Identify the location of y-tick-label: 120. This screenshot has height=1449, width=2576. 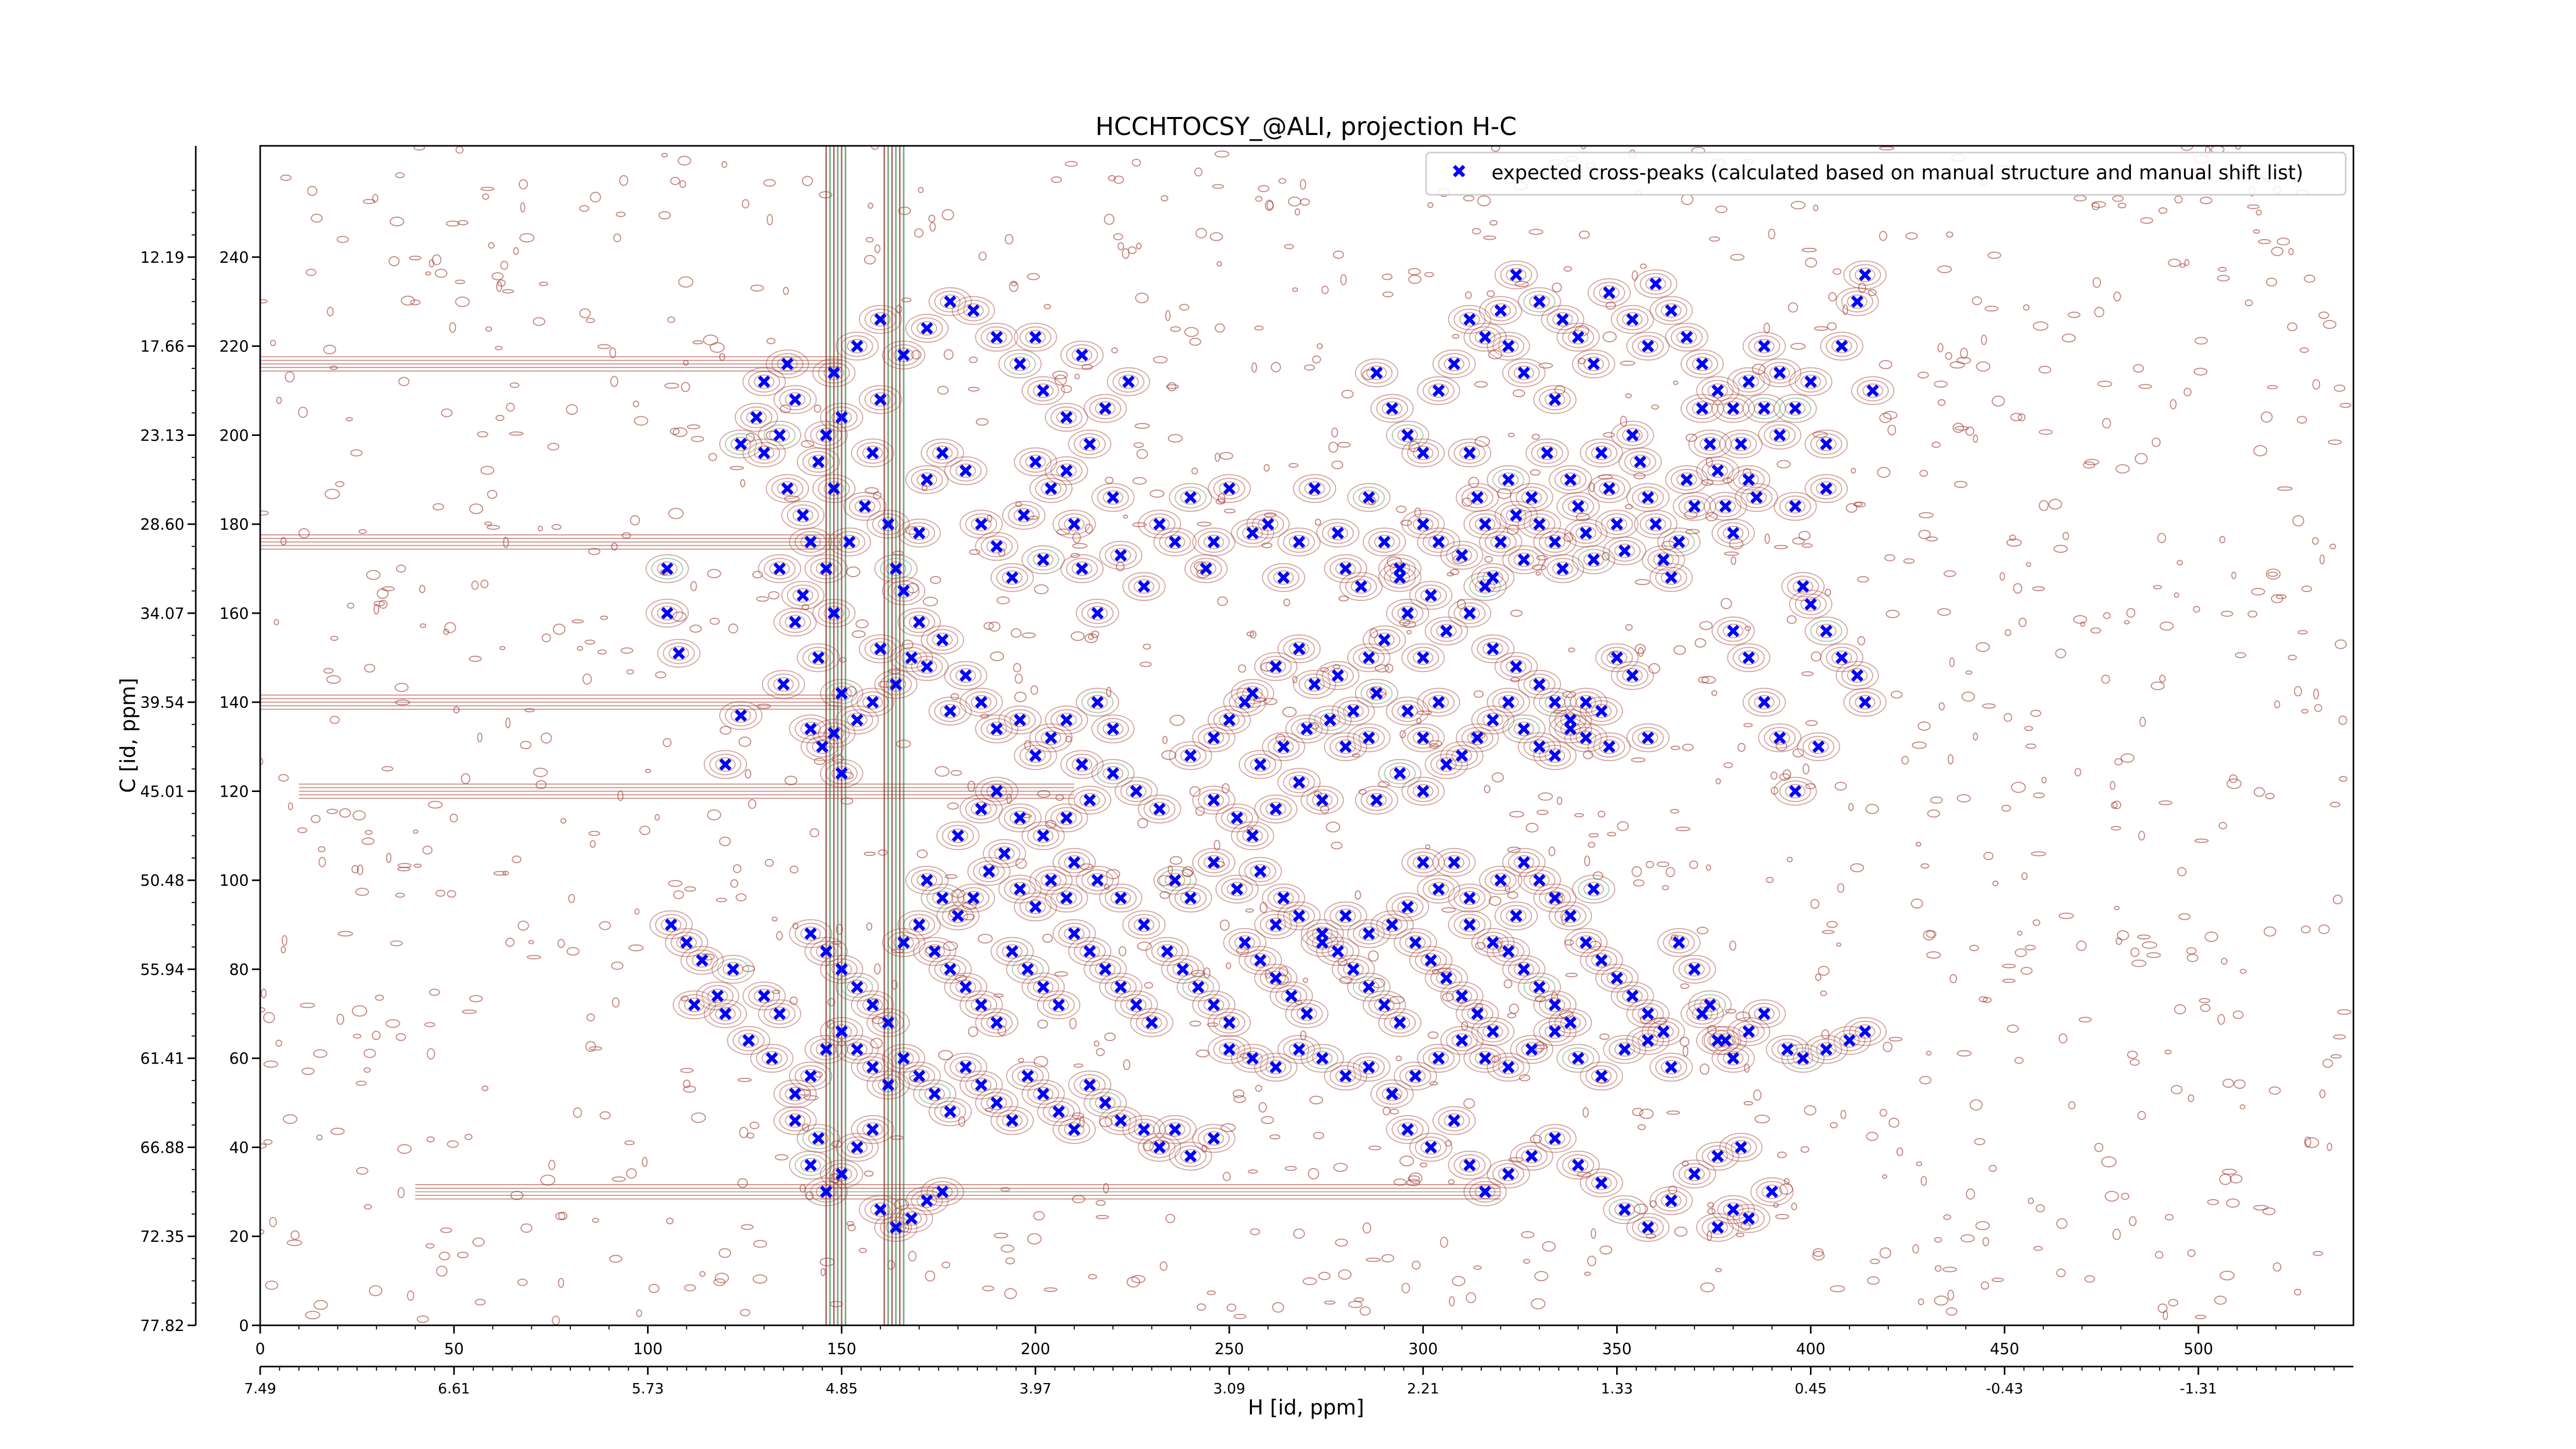
(234, 792).